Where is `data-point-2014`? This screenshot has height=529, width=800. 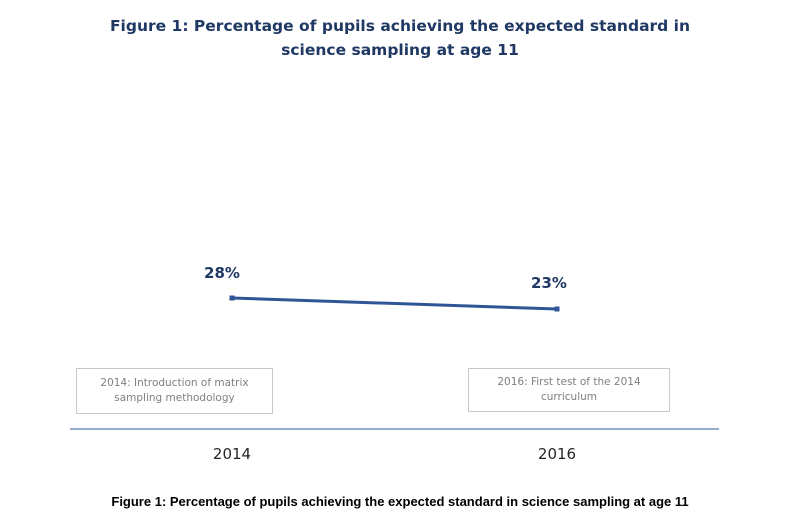
data-point-2014 is located at coordinates (232, 298).